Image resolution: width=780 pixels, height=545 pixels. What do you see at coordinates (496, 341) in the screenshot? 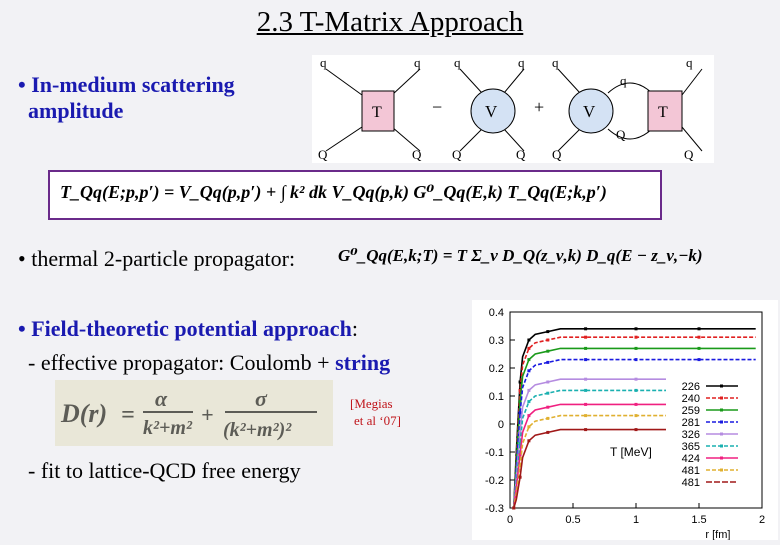
I see `y-tick-label: 0.3` at bounding box center [496, 341].